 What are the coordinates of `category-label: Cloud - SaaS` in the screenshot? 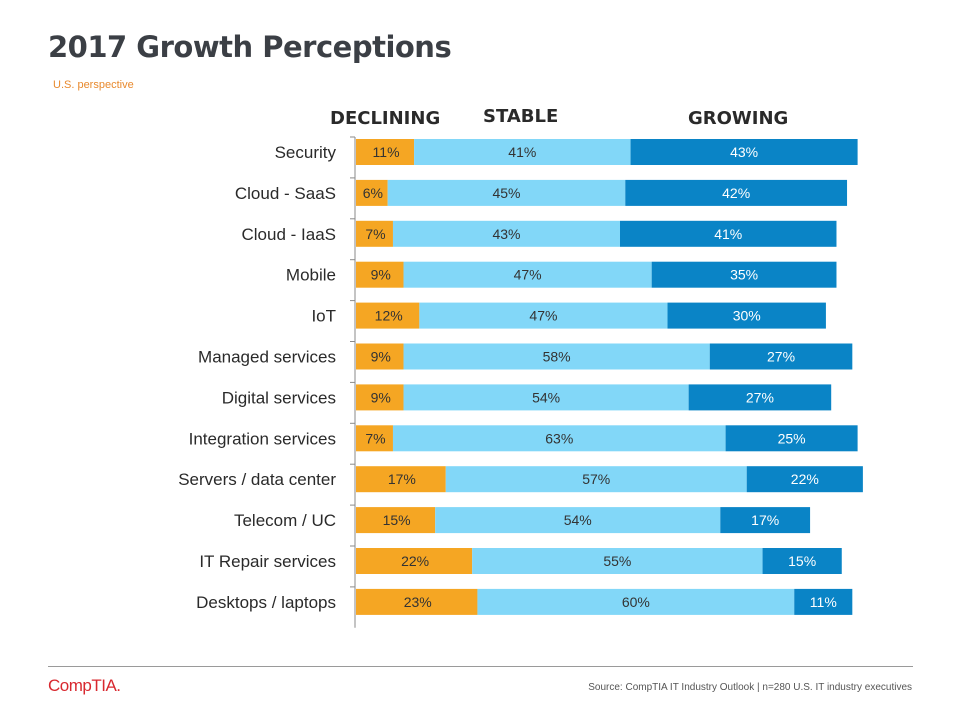 It's located at (285, 193).